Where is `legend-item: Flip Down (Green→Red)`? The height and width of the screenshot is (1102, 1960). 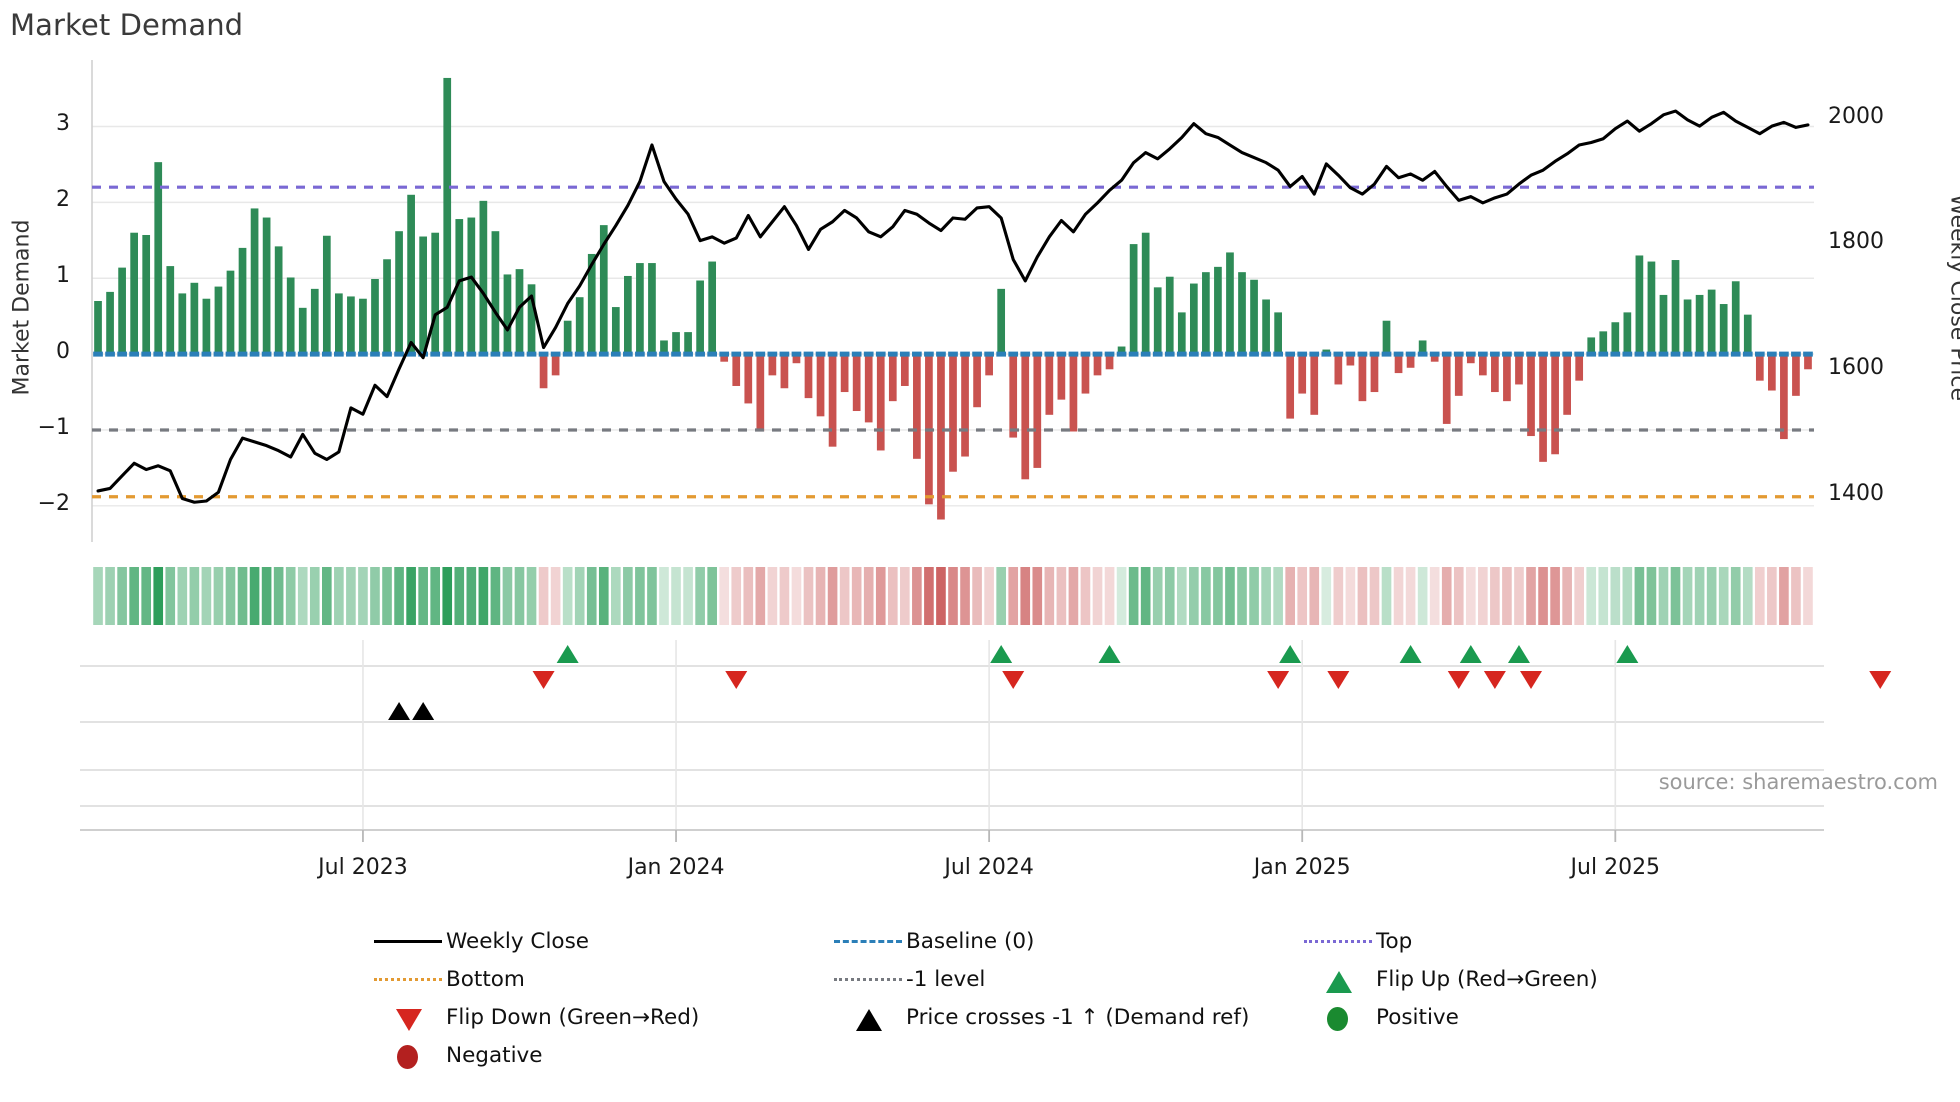
legend-item: Flip Down (Green→Red) is located at coordinates (600, 1017).